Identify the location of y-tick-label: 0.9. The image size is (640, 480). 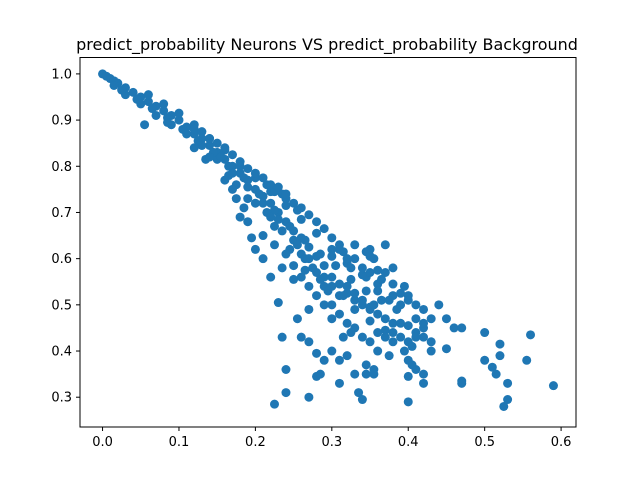
(61, 121).